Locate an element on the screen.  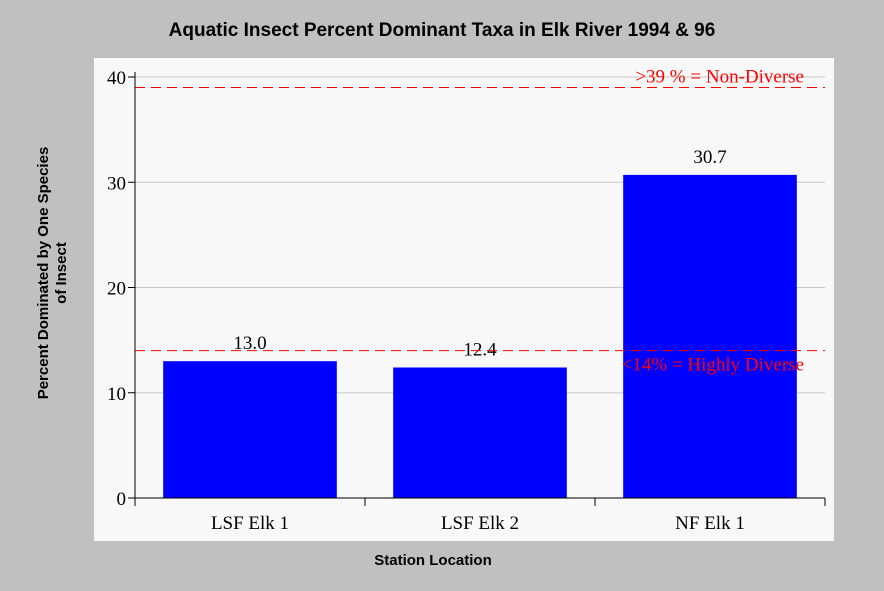
x-tick-label: LSF Elk 2 is located at coordinates (480, 523).